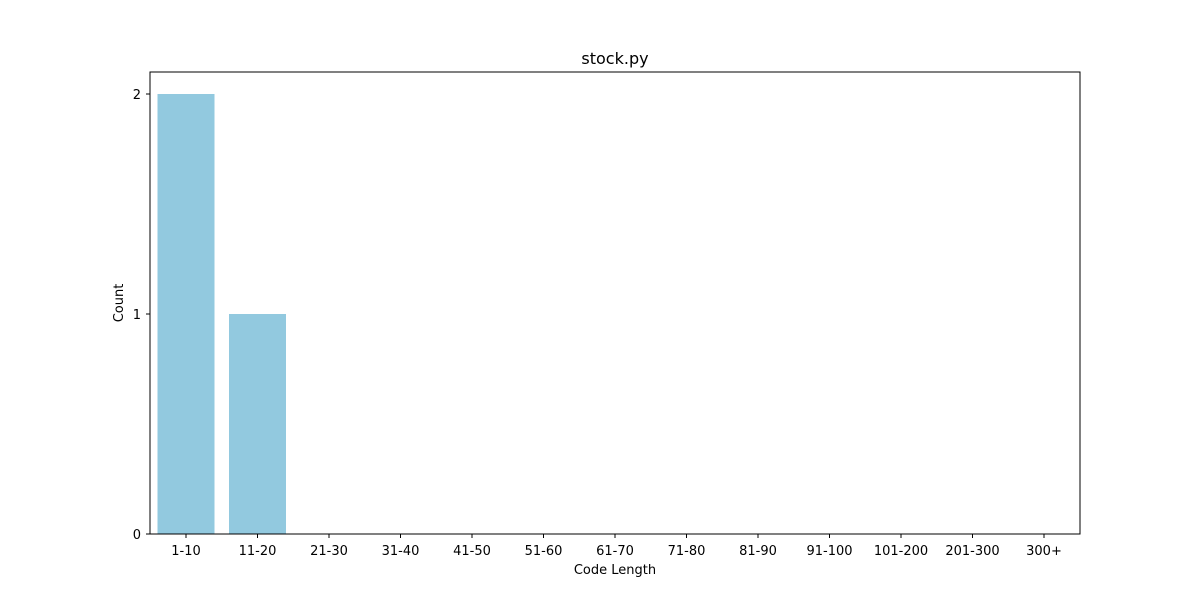  Describe the element at coordinates (137, 95) in the screenshot. I see `y-tick-label: 2` at that location.